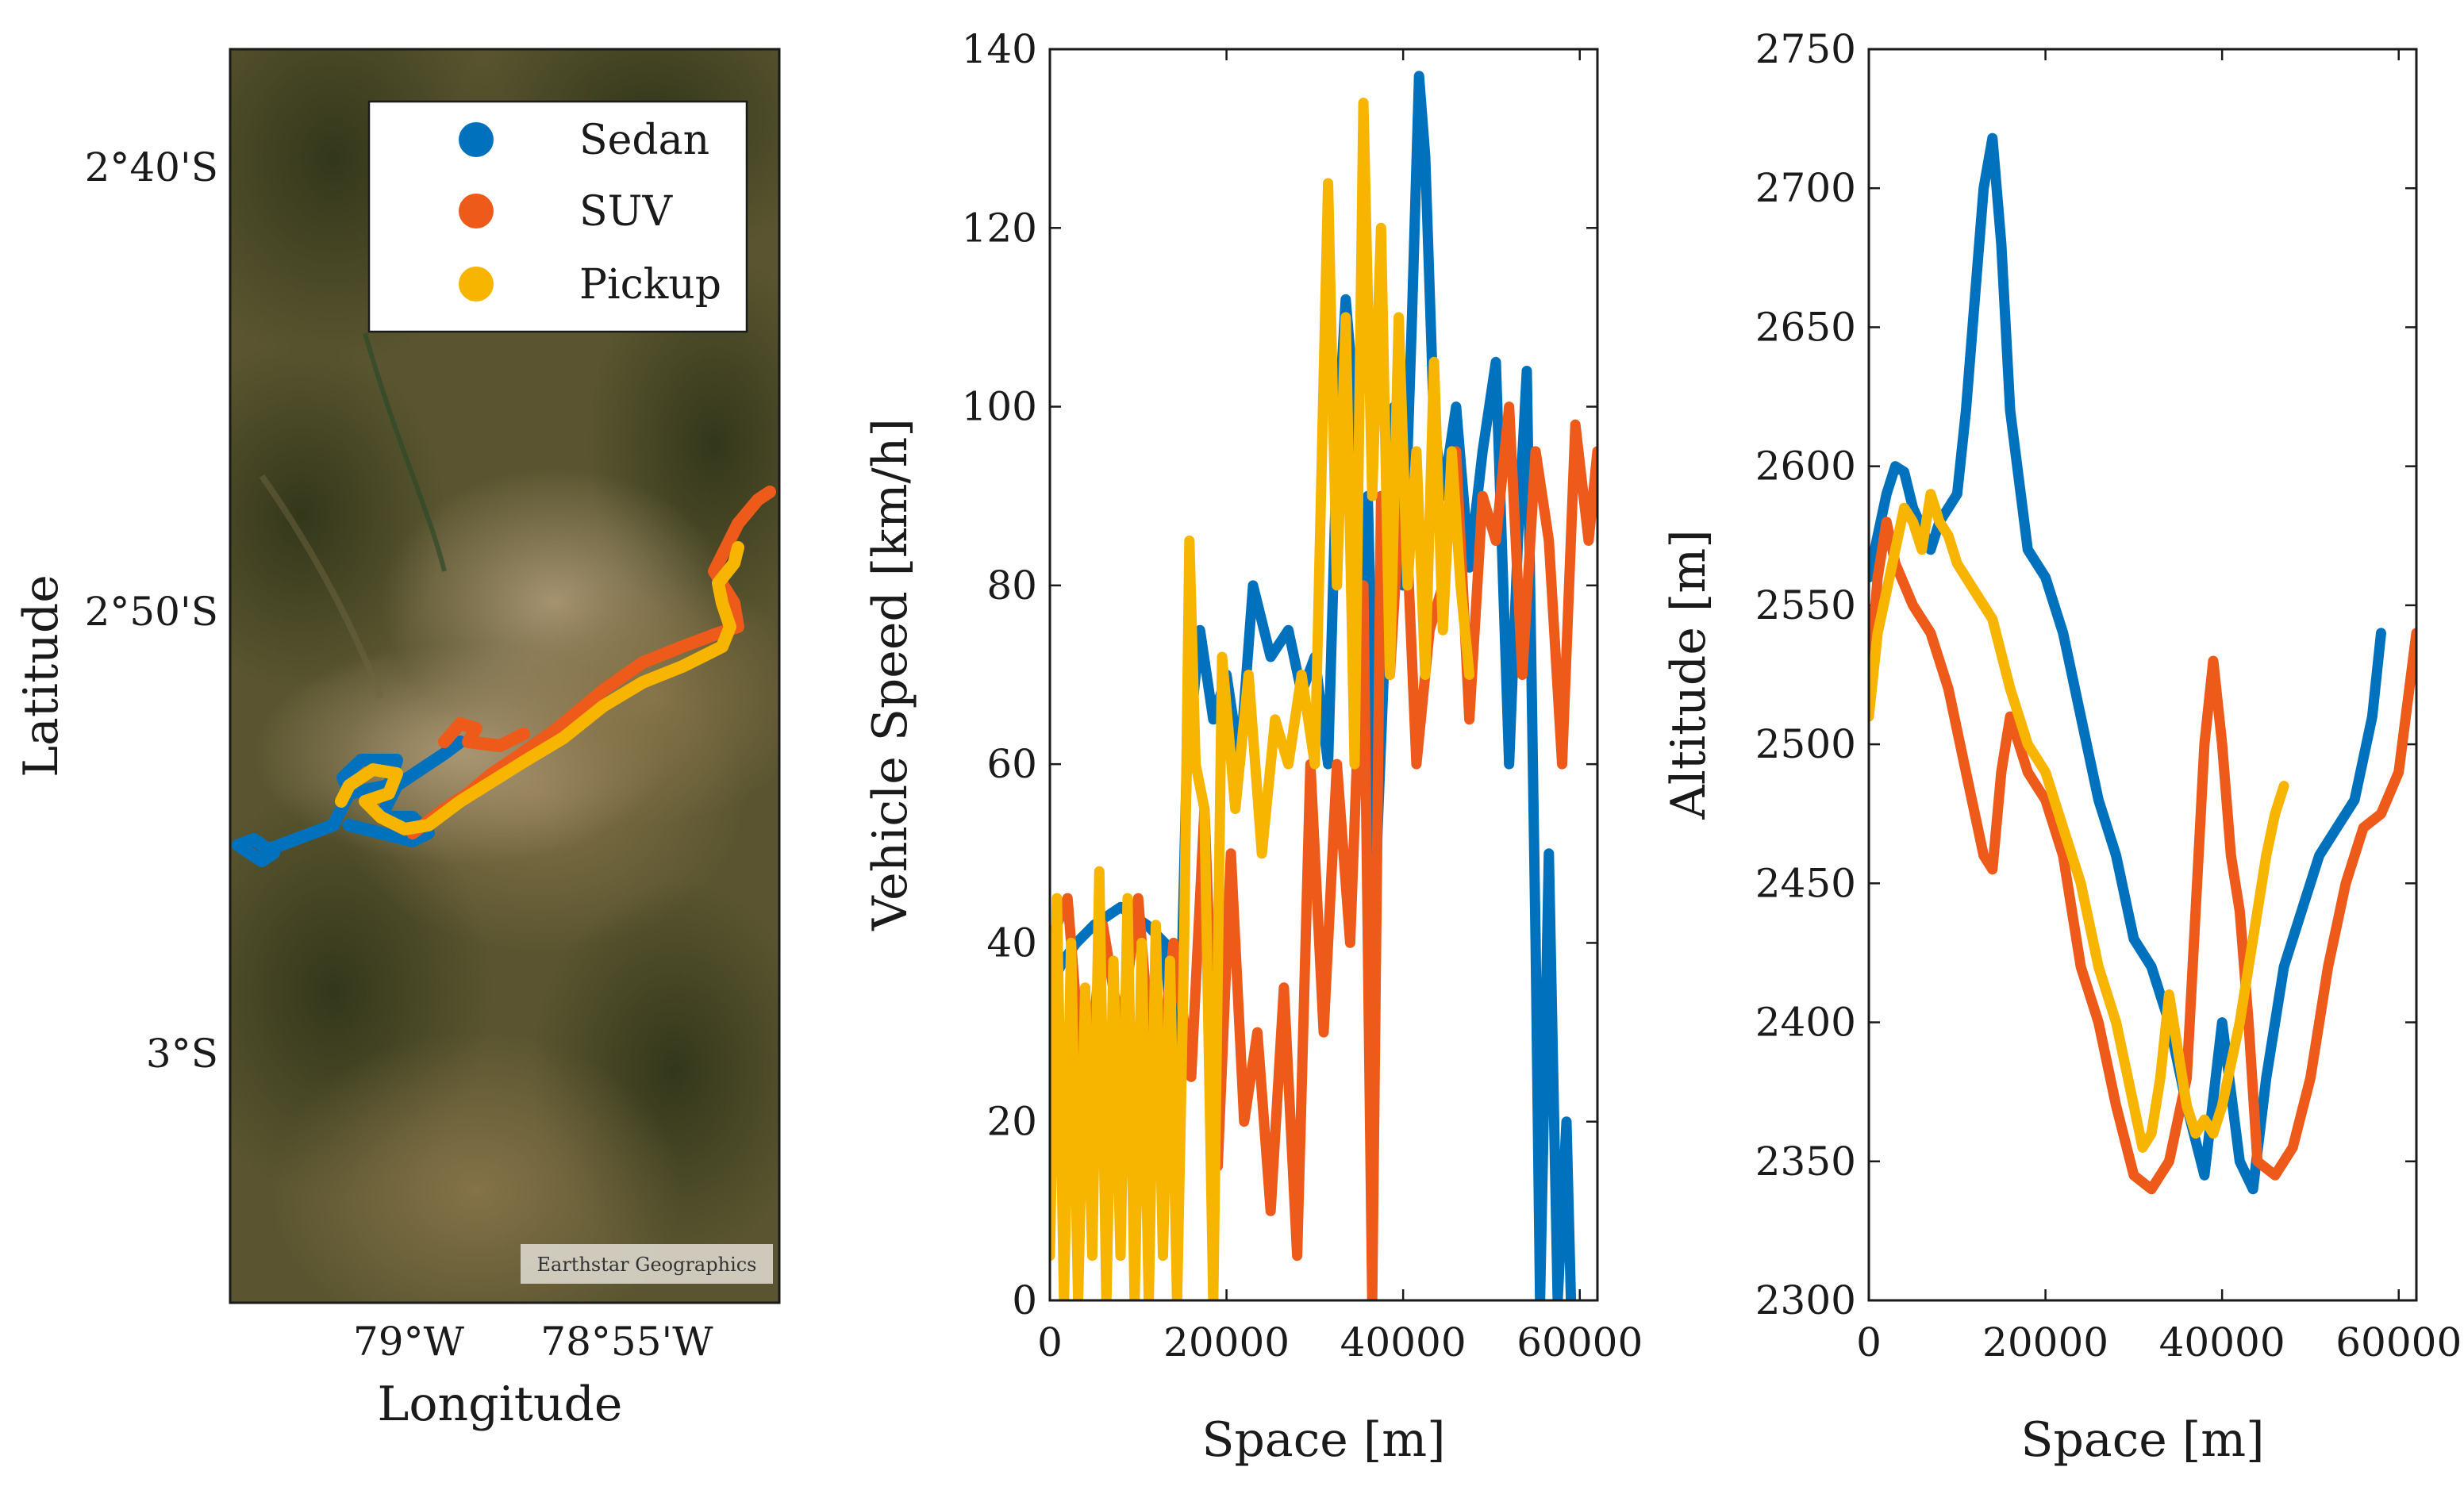 Image resolution: width=2464 pixels, height=1490 pixels. Describe the element at coordinates (1805, 49) in the screenshot. I see `alt-y-tick-label: 2750` at that location.